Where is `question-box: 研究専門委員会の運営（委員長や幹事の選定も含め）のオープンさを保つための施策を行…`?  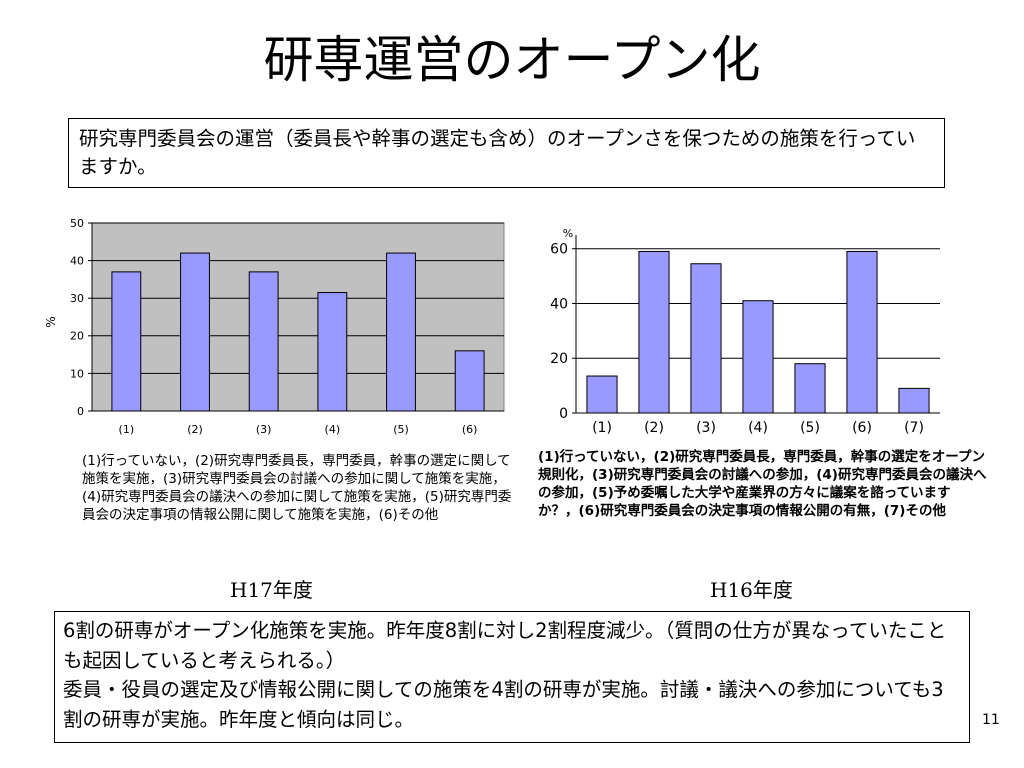
question-box: 研究専門委員会の運営（委員長や幹事の選定も含め）のオープンさを保つための施策を行… is located at coordinates (506, 153).